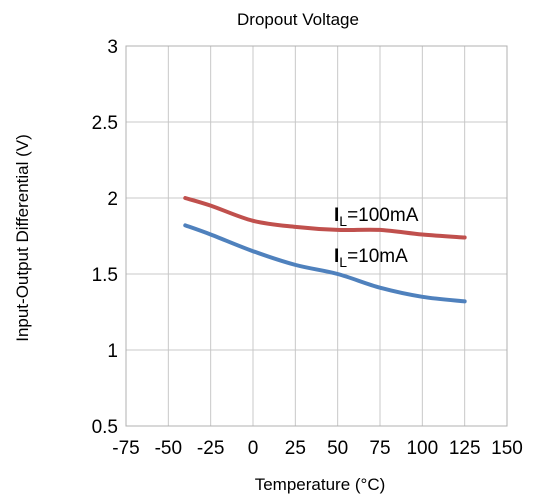 This screenshot has height=499, width=537. Describe the element at coordinates (105, 123) in the screenshot. I see `y-tick-label: 2.5` at that location.